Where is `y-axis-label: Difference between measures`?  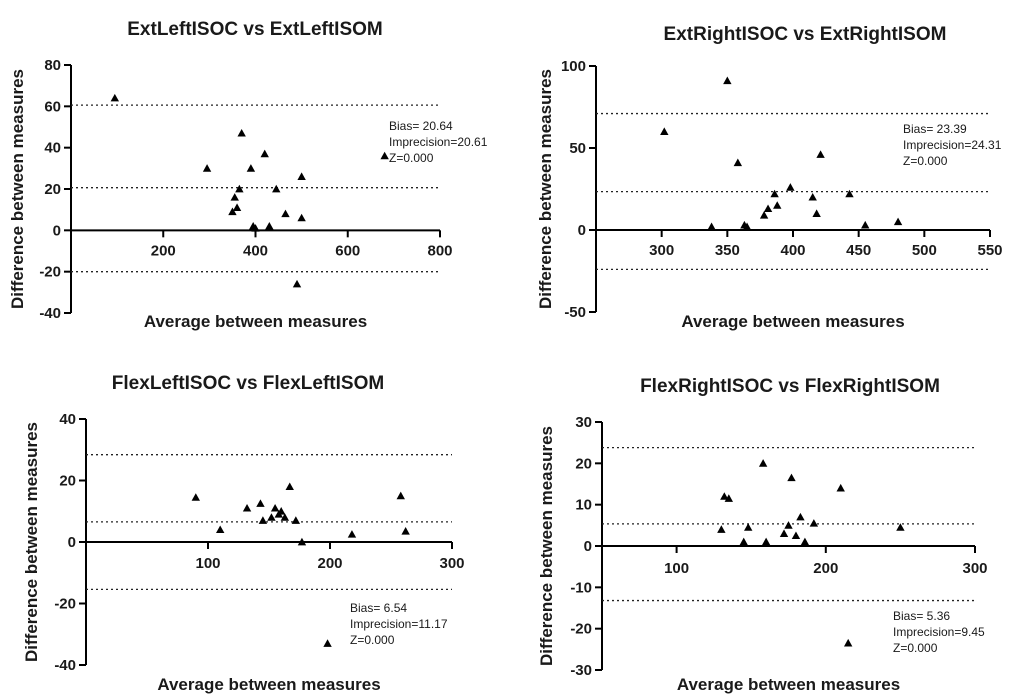 y-axis-label: Difference between measures is located at coordinates (545, 189).